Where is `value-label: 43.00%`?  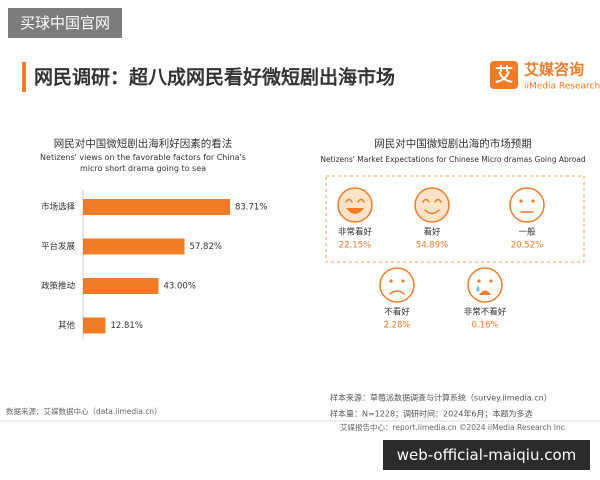 value-label: 43.00% is located at coordinates (180, 287).